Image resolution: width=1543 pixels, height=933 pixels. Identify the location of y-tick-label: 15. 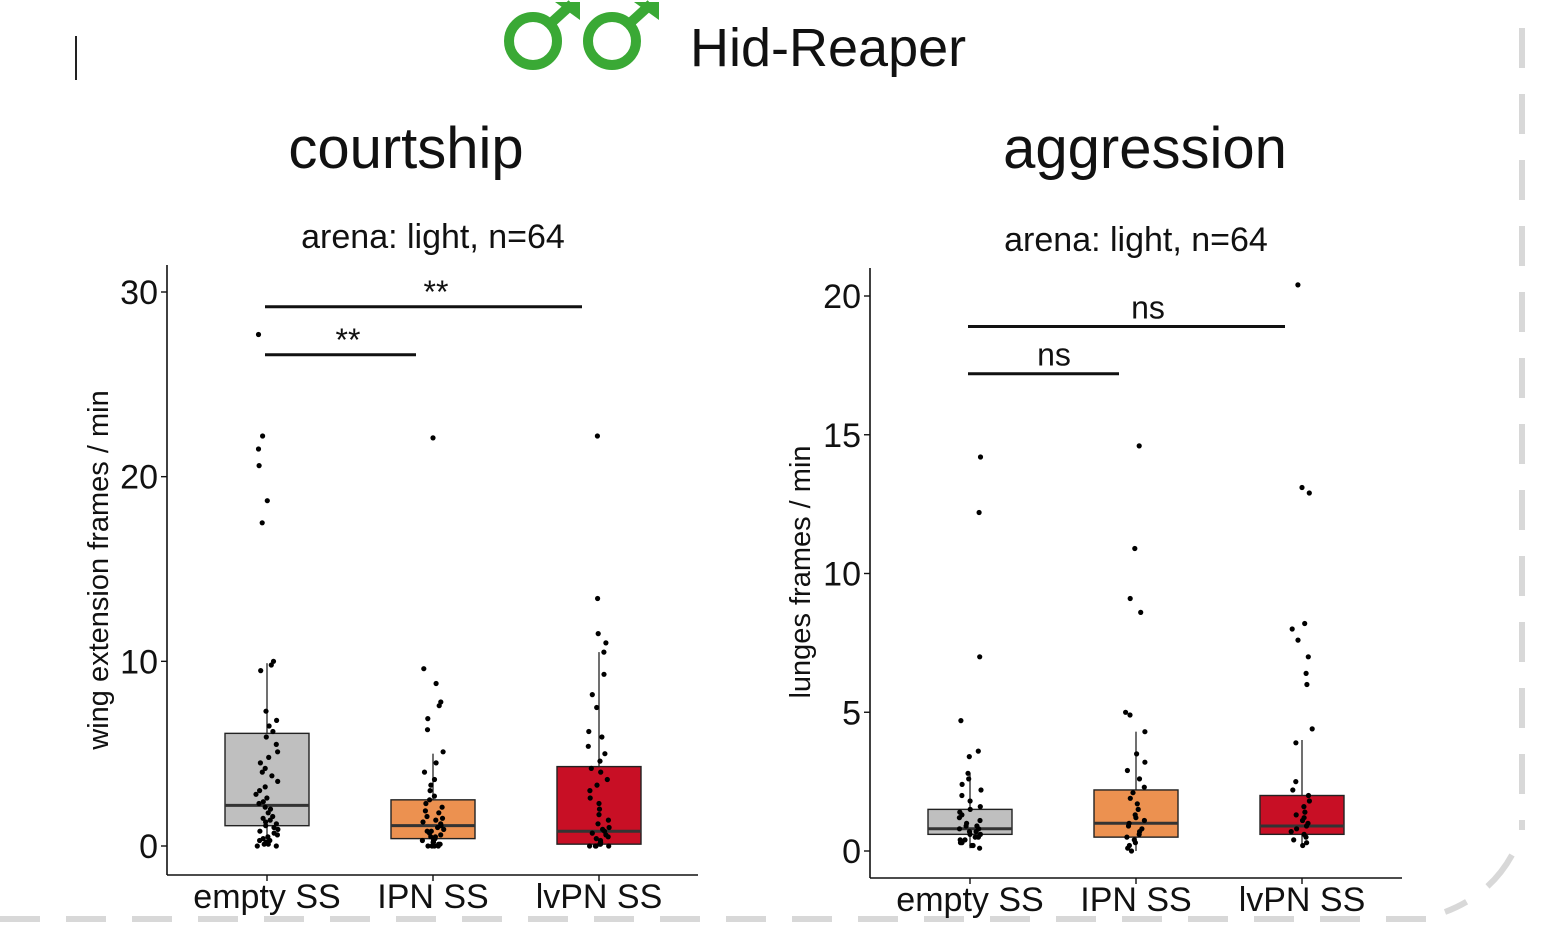
(842, 436).